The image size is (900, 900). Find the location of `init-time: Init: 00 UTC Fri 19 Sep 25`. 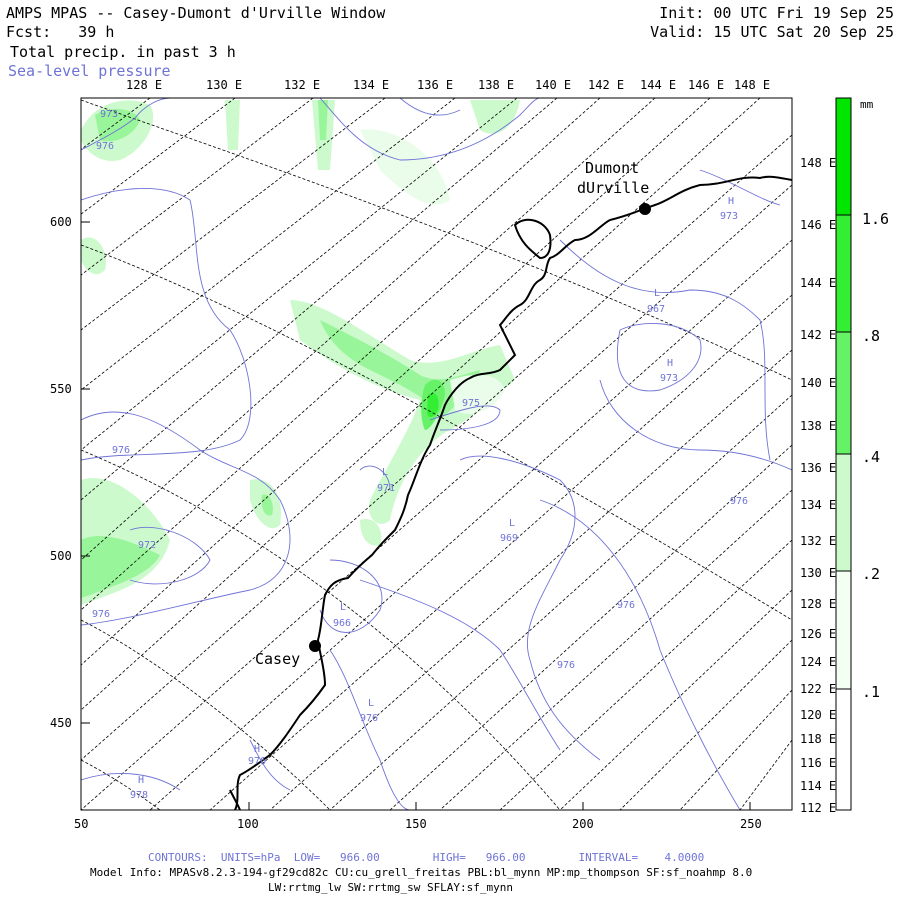

init-time: Init: 00 UTC Fri 19 Sep 25 is located at coordinates (776, 13).